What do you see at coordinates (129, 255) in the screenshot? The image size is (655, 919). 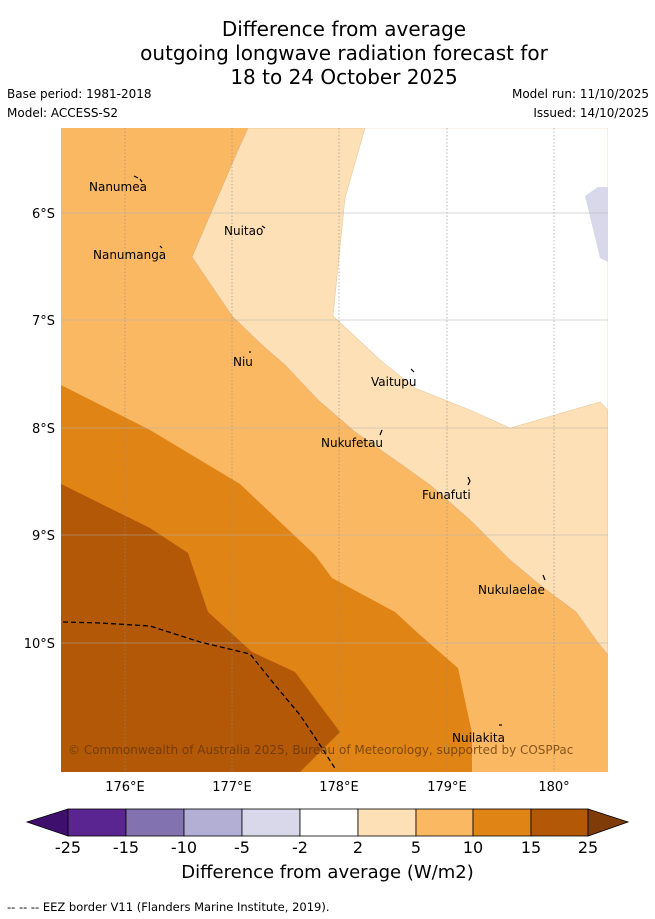 I see `place-nanumanga: Nanumanga` at bounding box center [129, 255].